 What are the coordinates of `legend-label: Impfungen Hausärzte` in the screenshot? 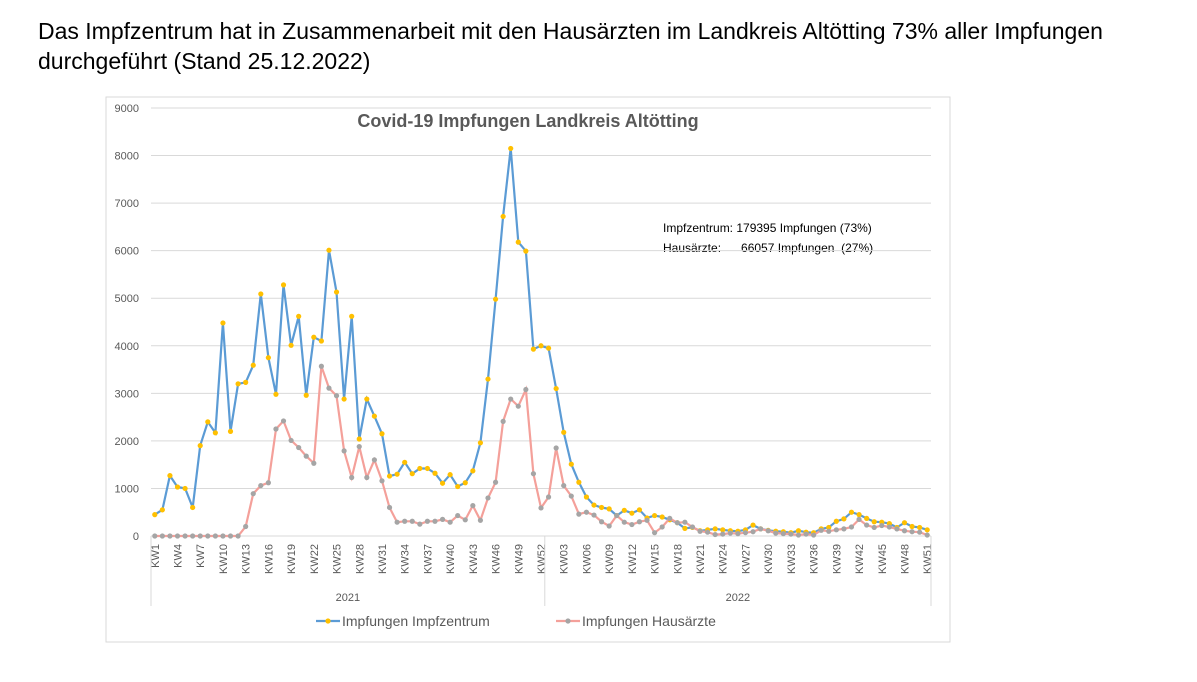 It's located at (649, 621).